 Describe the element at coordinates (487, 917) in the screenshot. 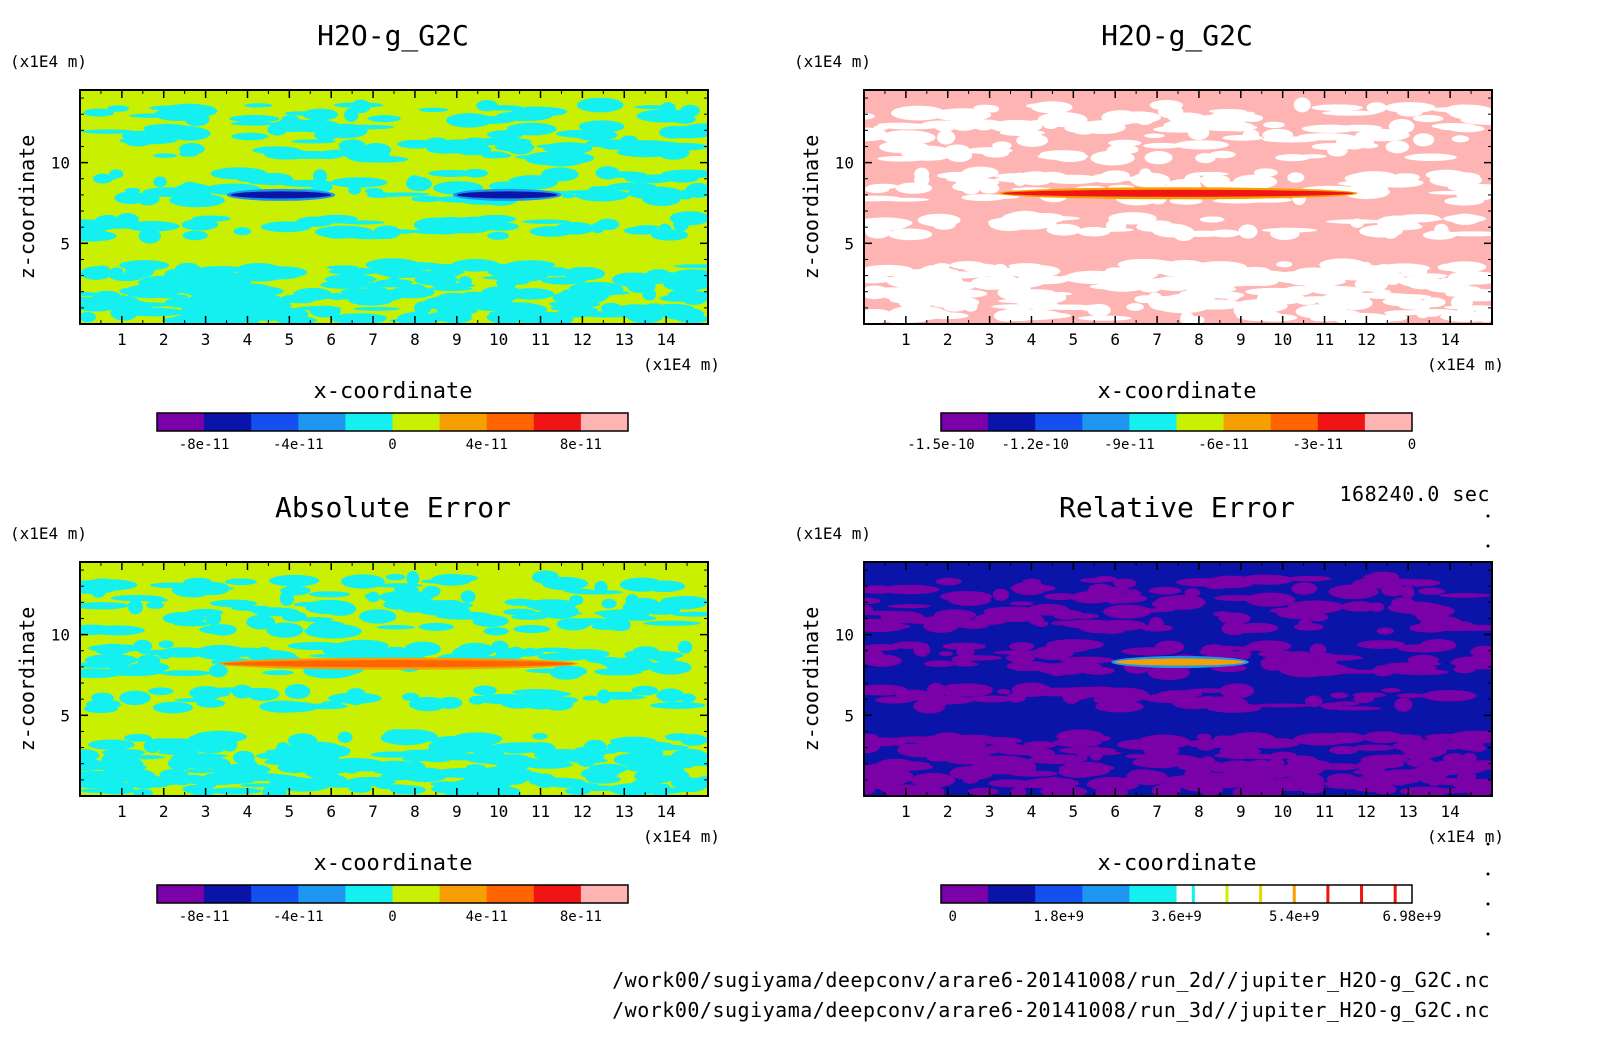

I see `colorbar-tick-label: 4e-11` at that location.